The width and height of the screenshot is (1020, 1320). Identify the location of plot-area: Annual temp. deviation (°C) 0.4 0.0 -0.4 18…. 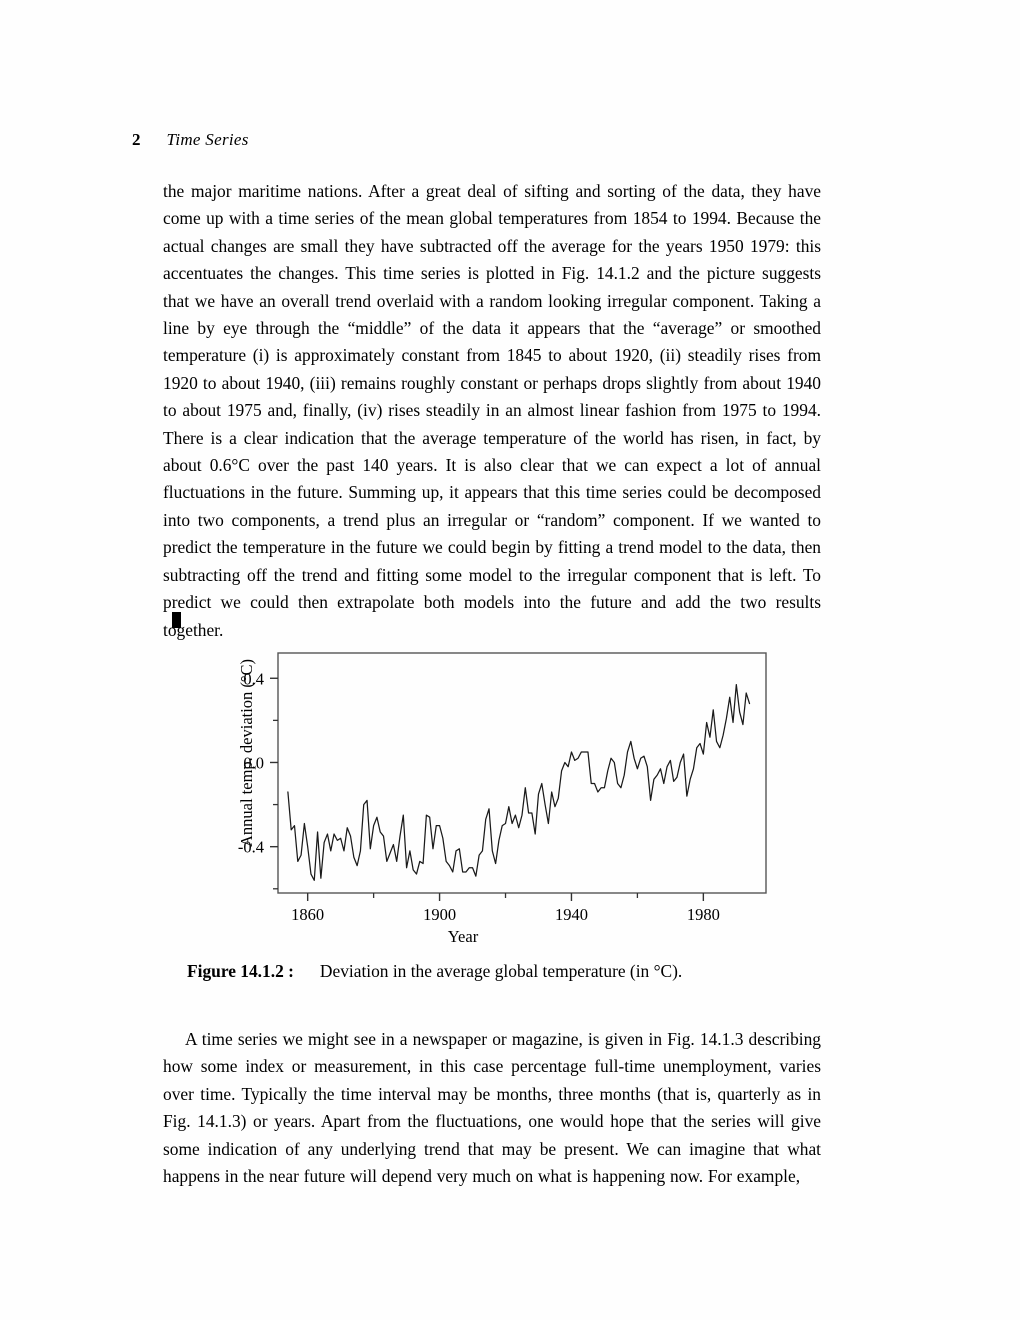
(492, 795).